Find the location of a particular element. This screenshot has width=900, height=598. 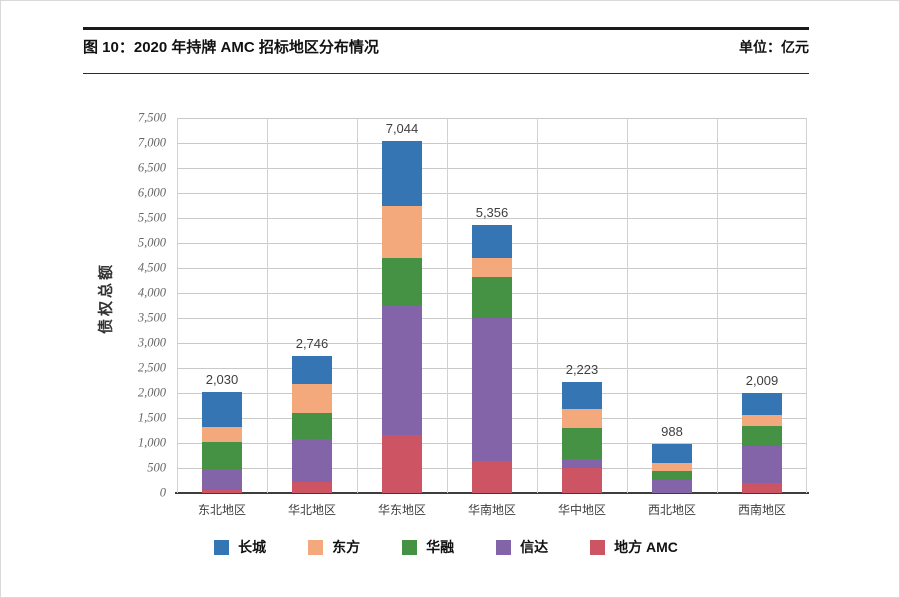

x-axis-label: 华中地区 is located at coordinates (581, 510).